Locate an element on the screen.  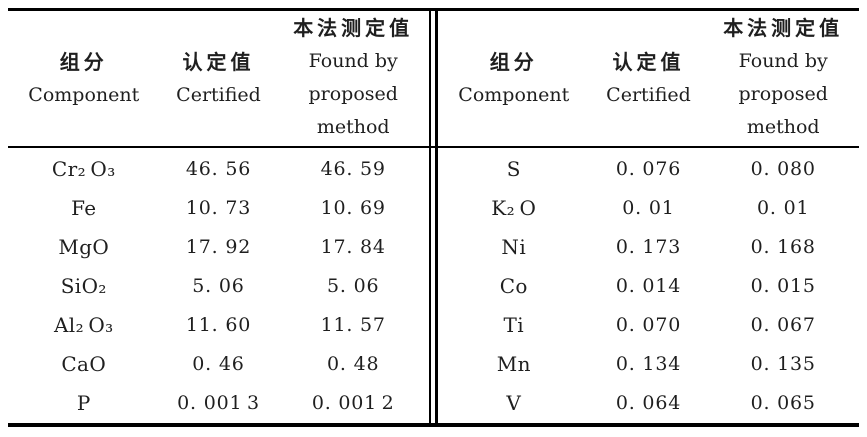
table-row: Ti 0. 070 0. 067 is located at coordinates (648, 325).